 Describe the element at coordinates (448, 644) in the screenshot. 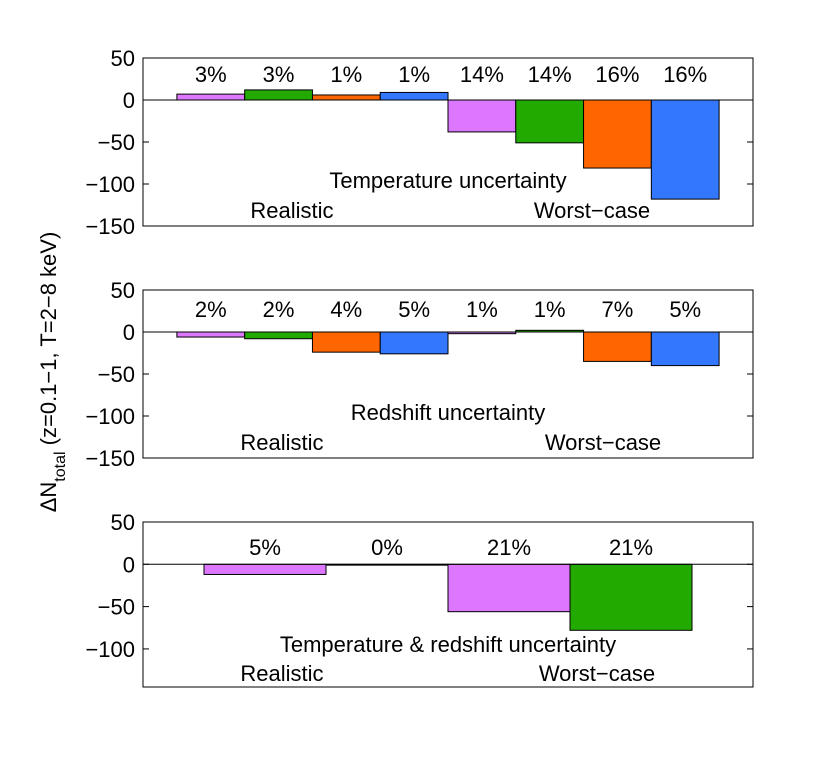

I see `panel-annotation: Temperature & redshift uncertainty` at that location.